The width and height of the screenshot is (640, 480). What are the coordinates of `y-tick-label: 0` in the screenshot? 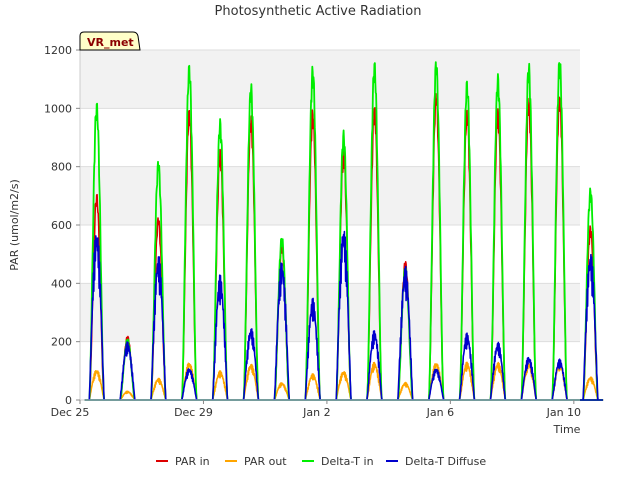 It's located at (68, 400).